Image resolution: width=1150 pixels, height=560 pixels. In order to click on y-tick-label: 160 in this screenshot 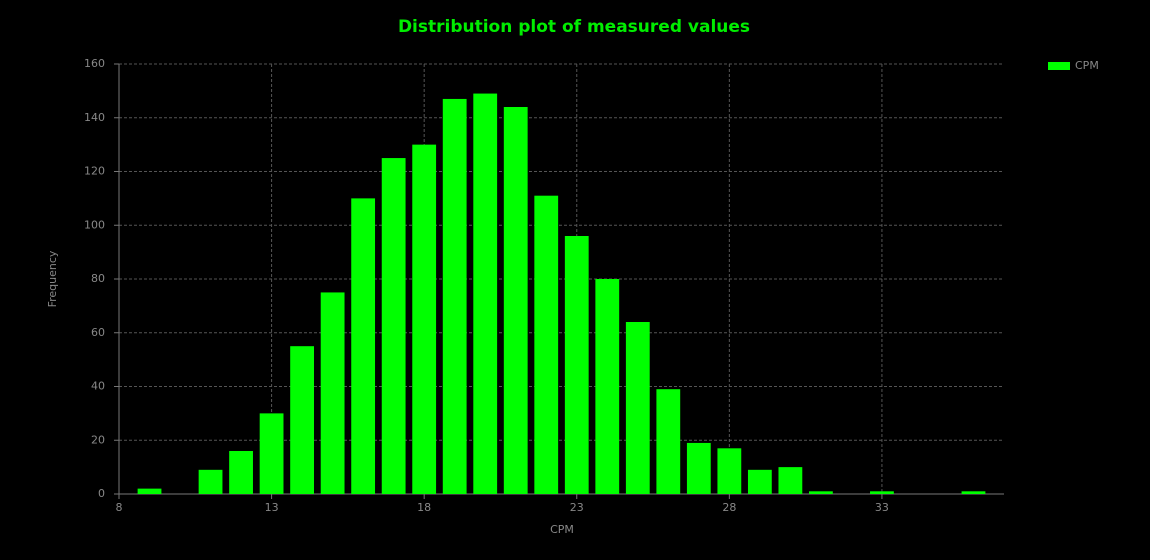, I will do `click(94, 63)`.